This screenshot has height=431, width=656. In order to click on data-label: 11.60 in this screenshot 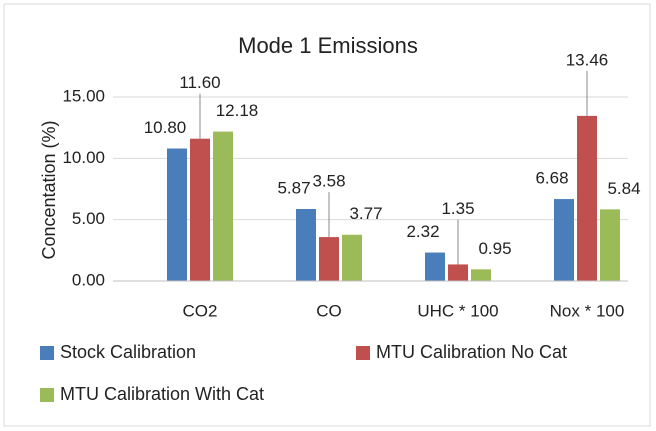, I will do `click(199, 82)`.